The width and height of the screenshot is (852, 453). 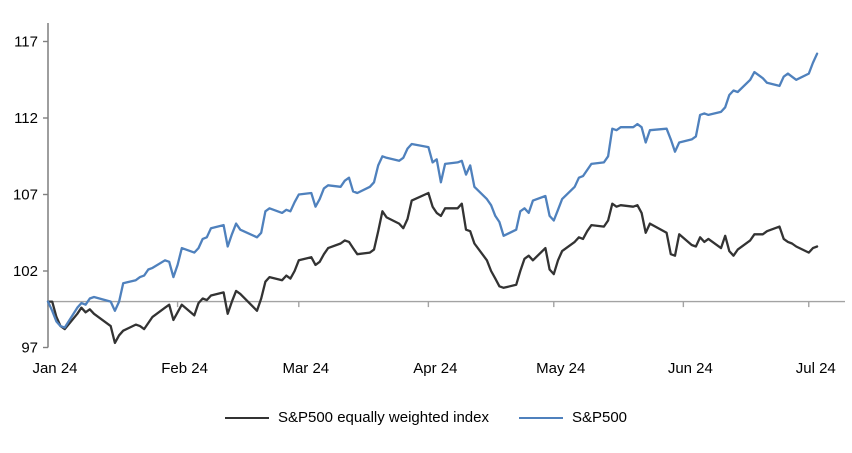 What do you see at coordinates (305, 368) in the screenshot?
I see `x-tick-label: Mar 24` at bounding box center [305, 368].